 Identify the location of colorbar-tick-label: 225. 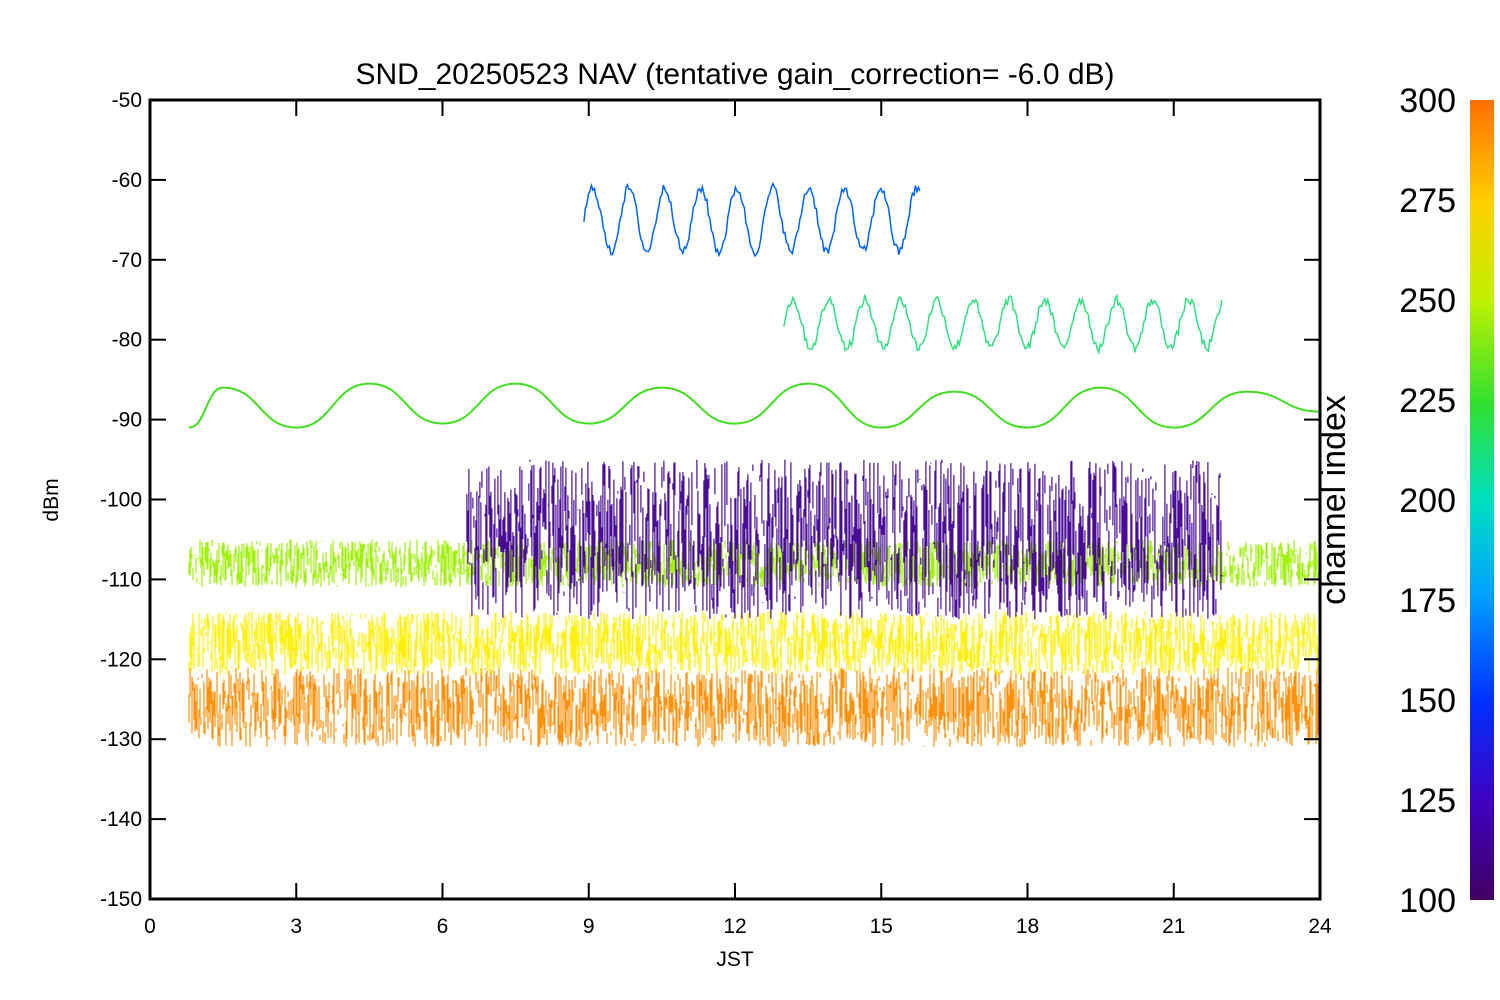
(1427, 401).